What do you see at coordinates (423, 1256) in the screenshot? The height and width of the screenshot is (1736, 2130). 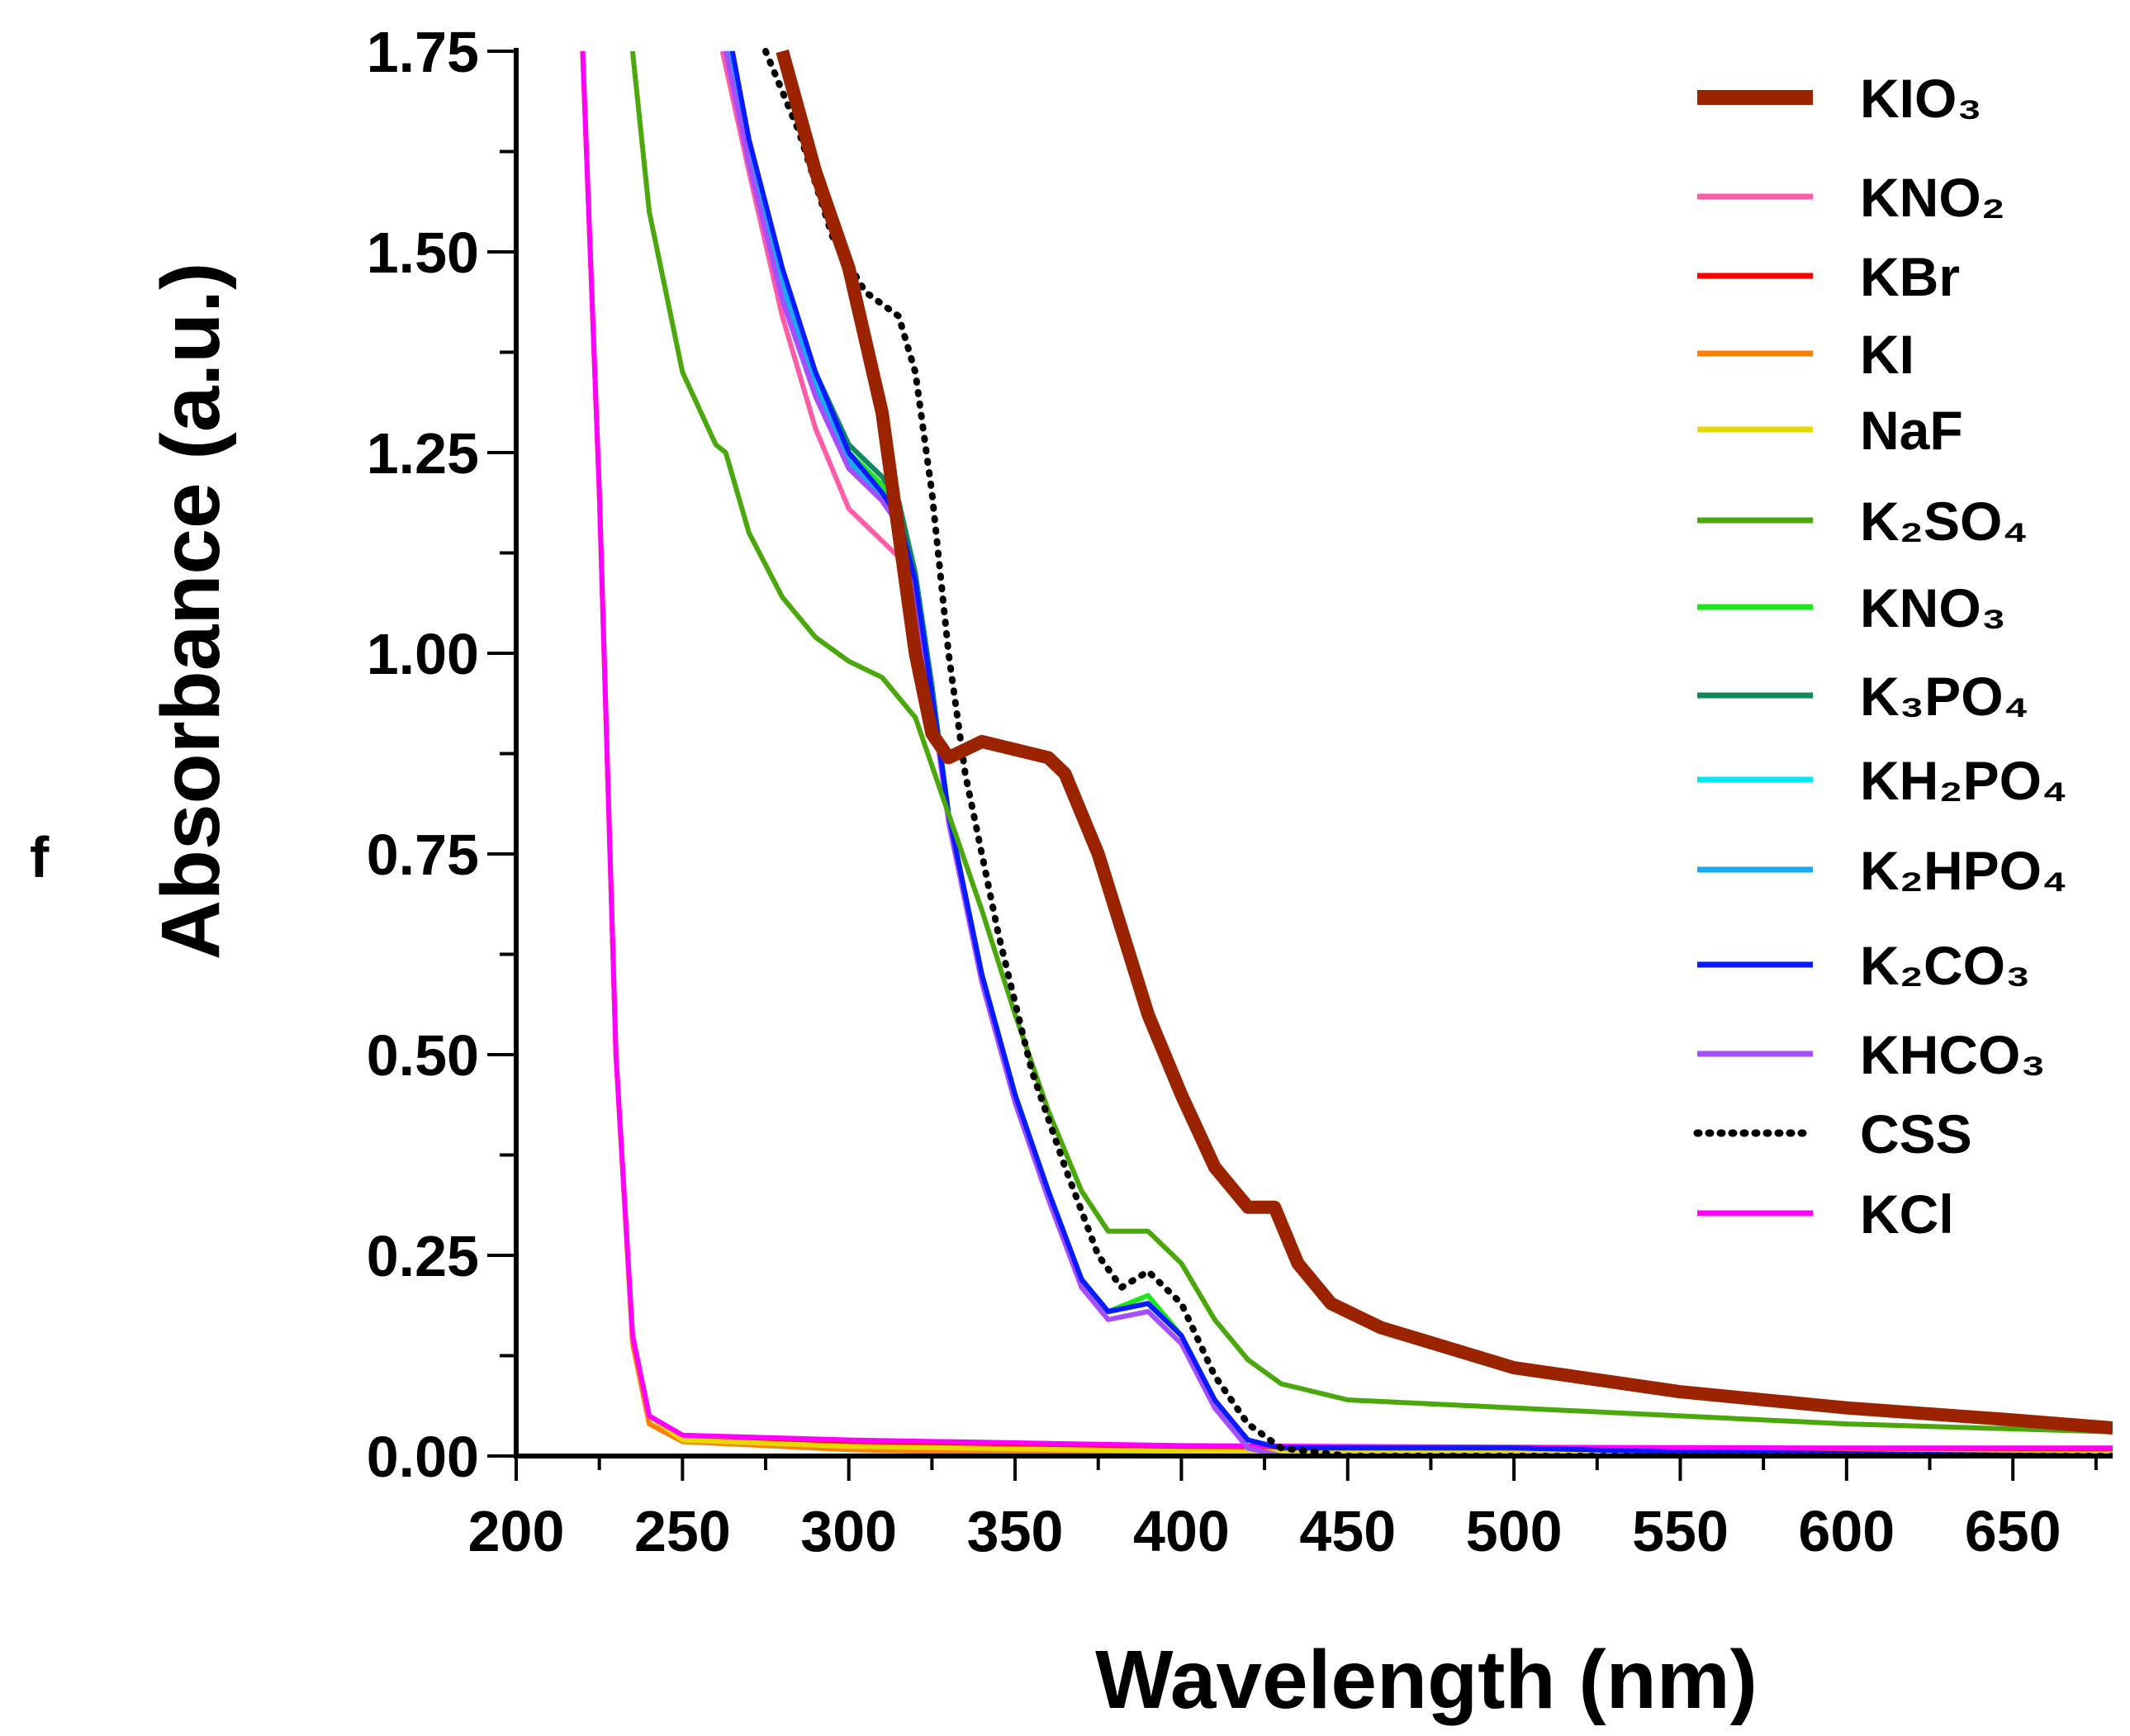 I see `y-tick-label: 0.25` at bounding box center [423, 1256].